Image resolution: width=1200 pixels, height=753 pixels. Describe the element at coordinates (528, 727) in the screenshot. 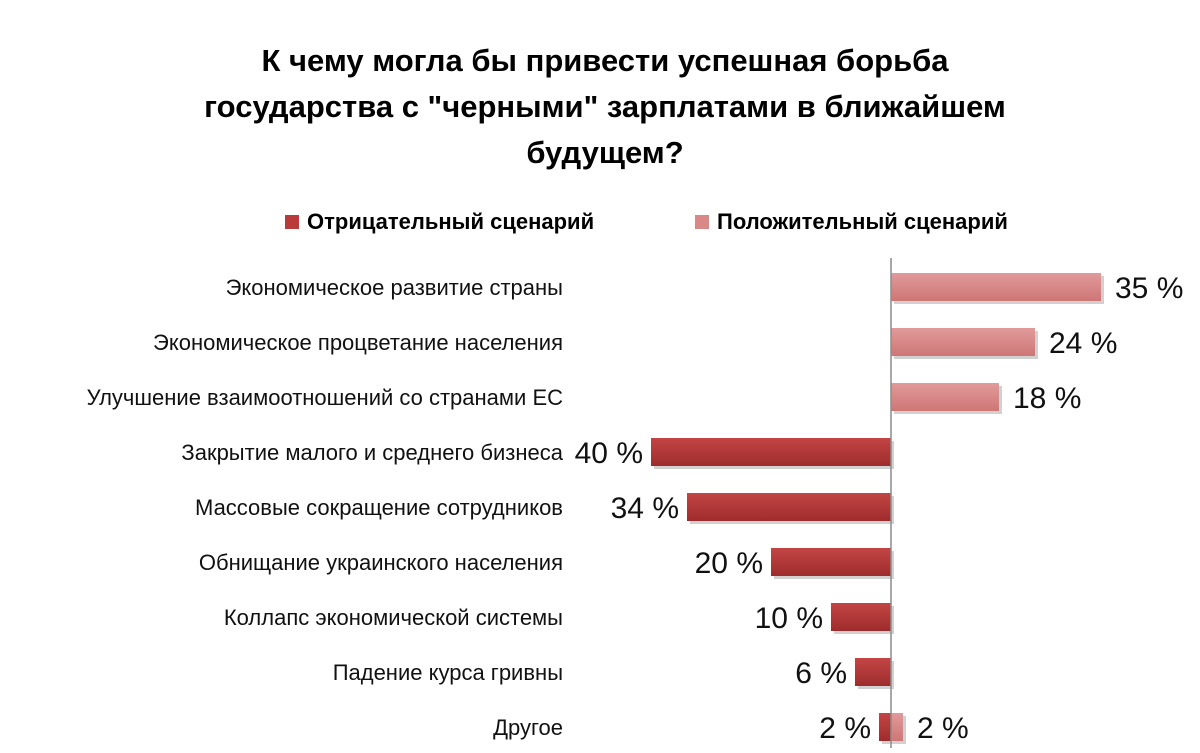

I see `category-label: Другое` at that location.